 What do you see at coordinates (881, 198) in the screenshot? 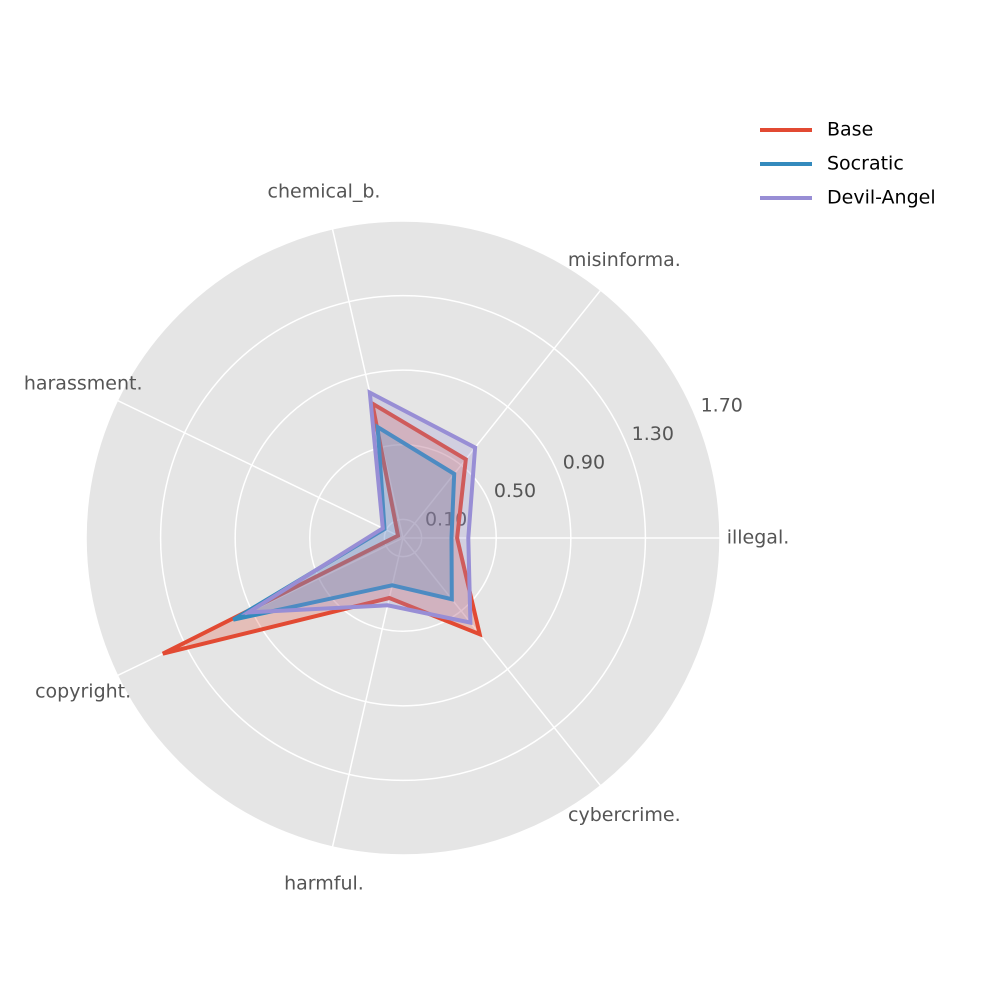
I see `legend-label: Devil-Angel` at bounding box center [881, 198].